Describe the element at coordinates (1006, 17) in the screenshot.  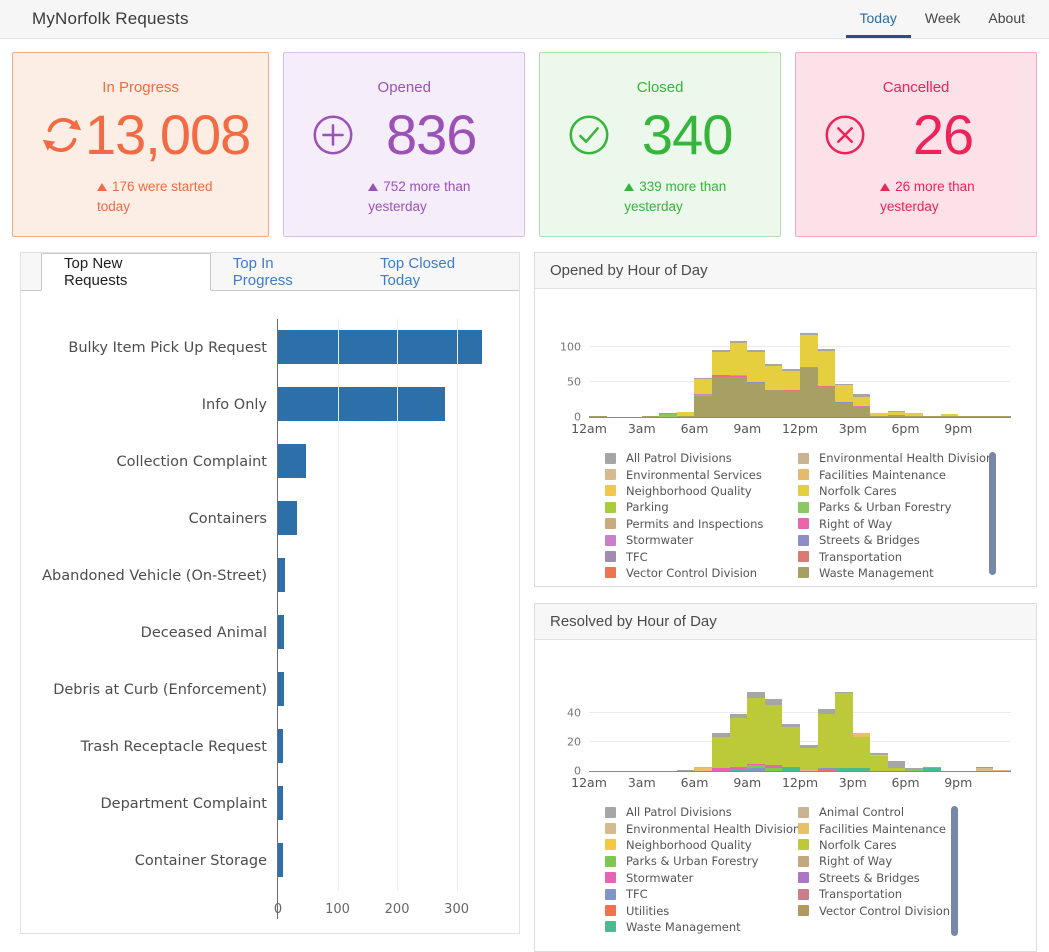
I see `nav-tab-about: About` at that location.